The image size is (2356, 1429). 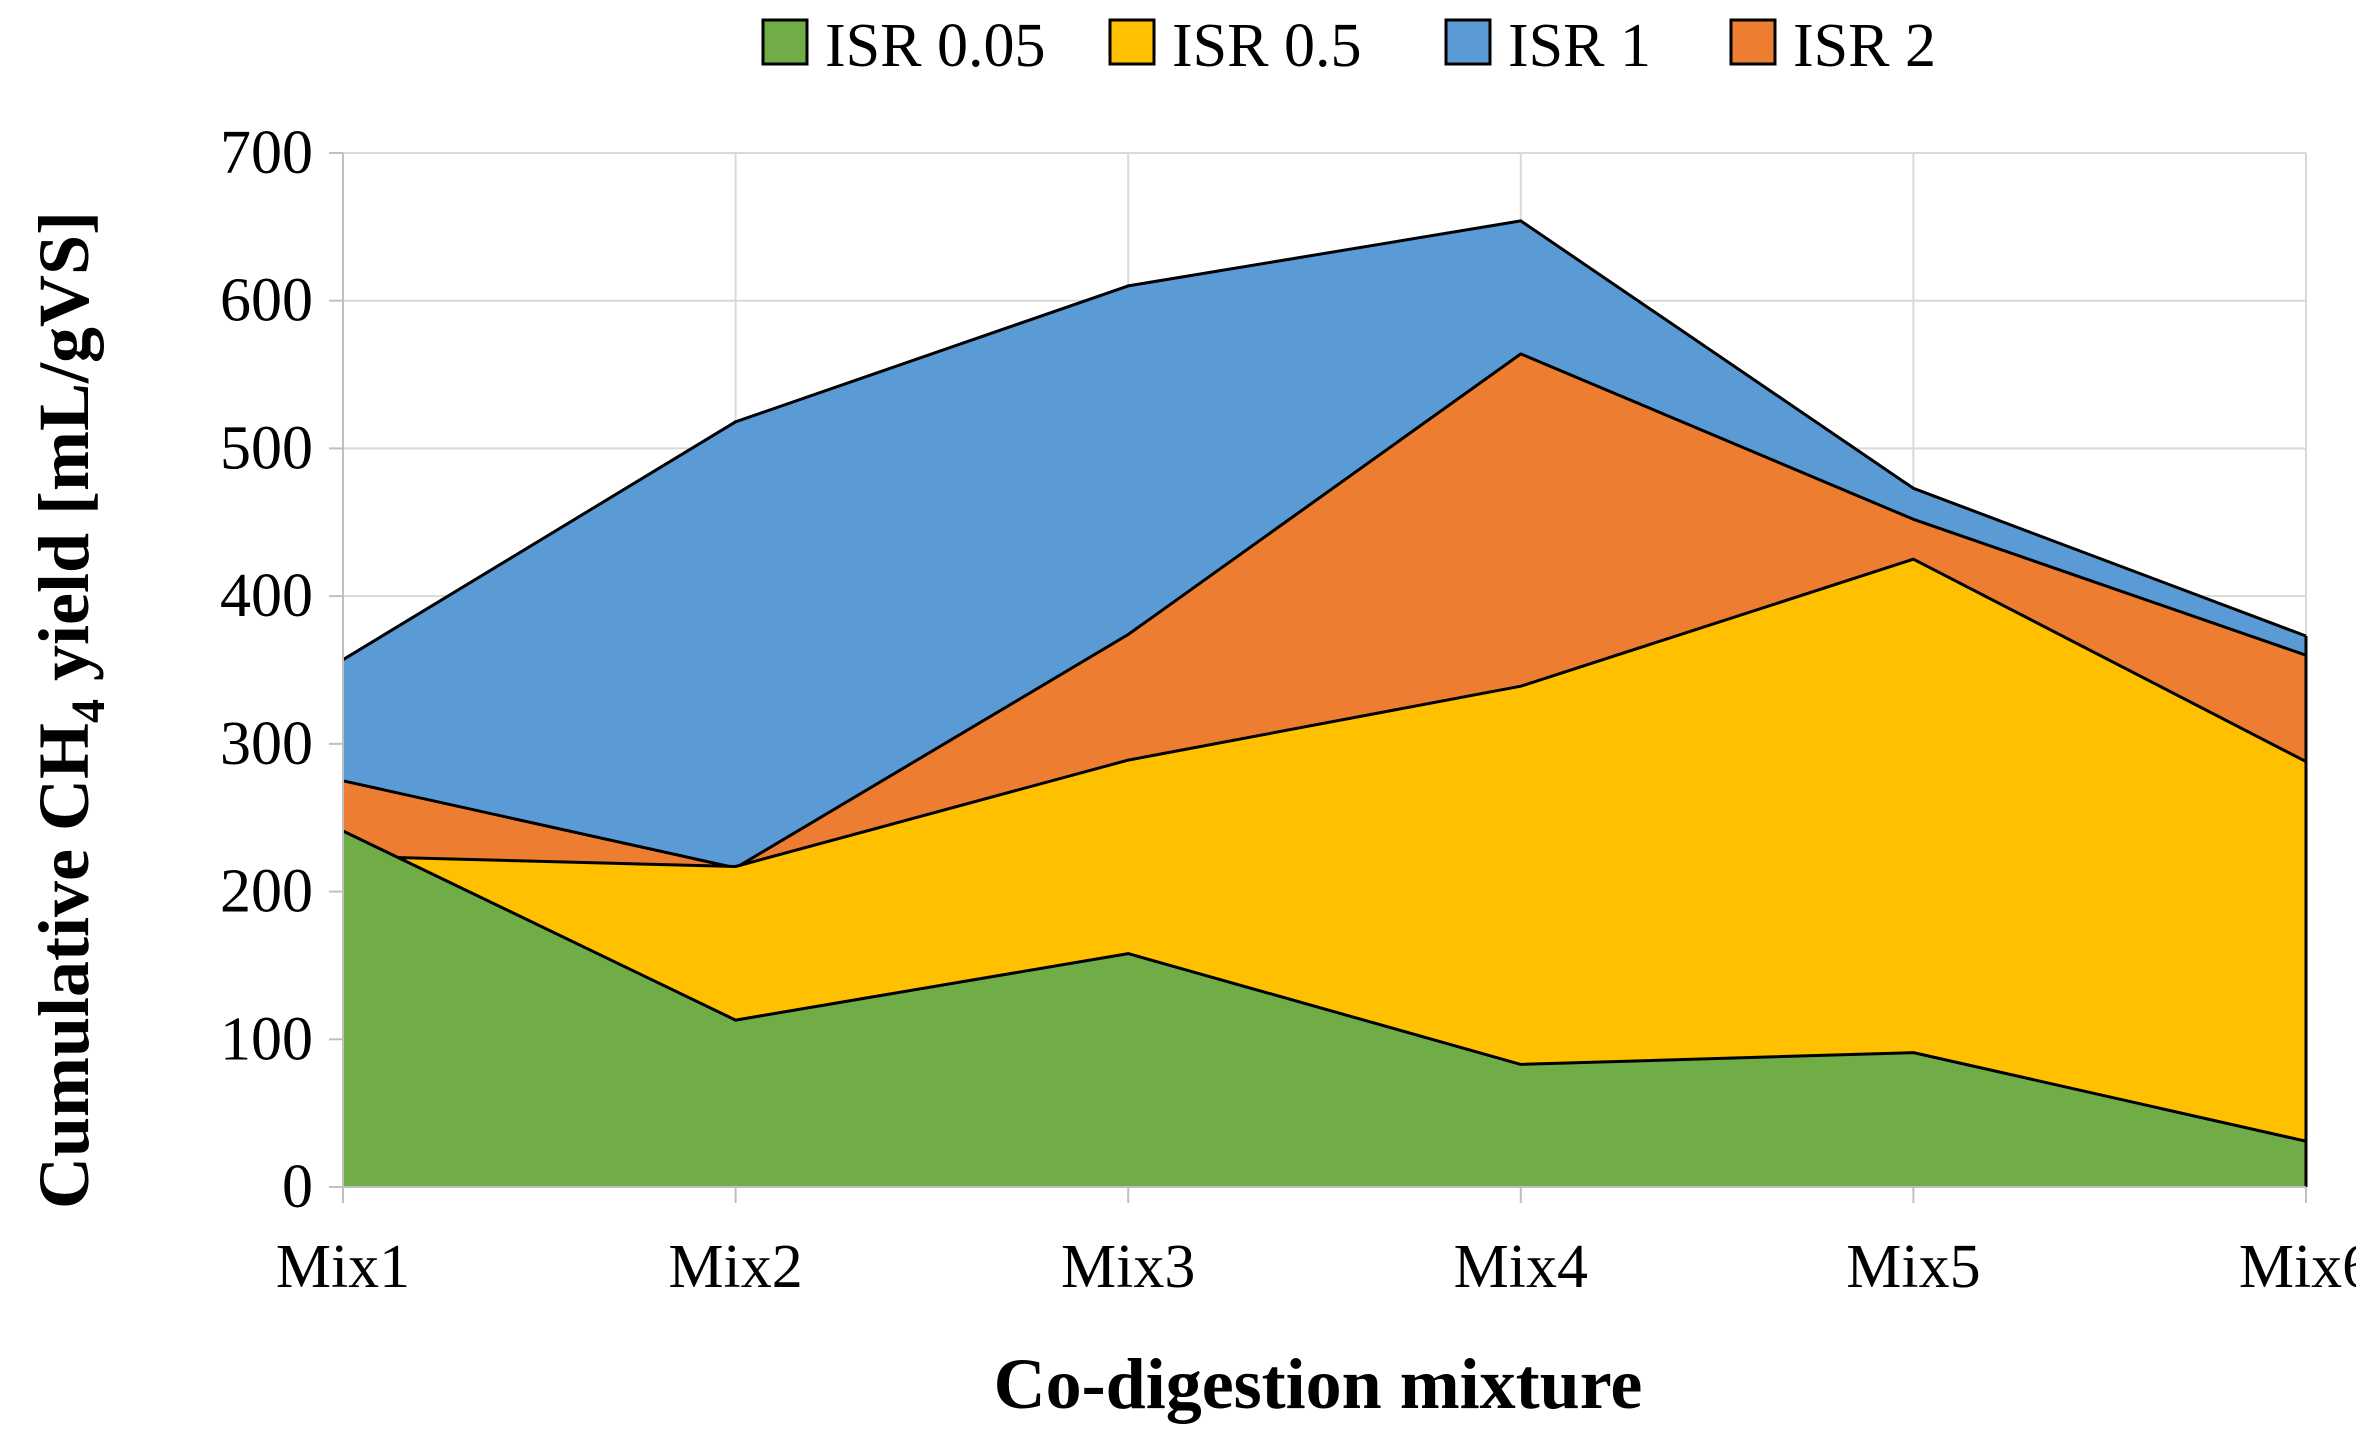 I want to click on legend-label: ISR 2, so click(x=1864, y=46).